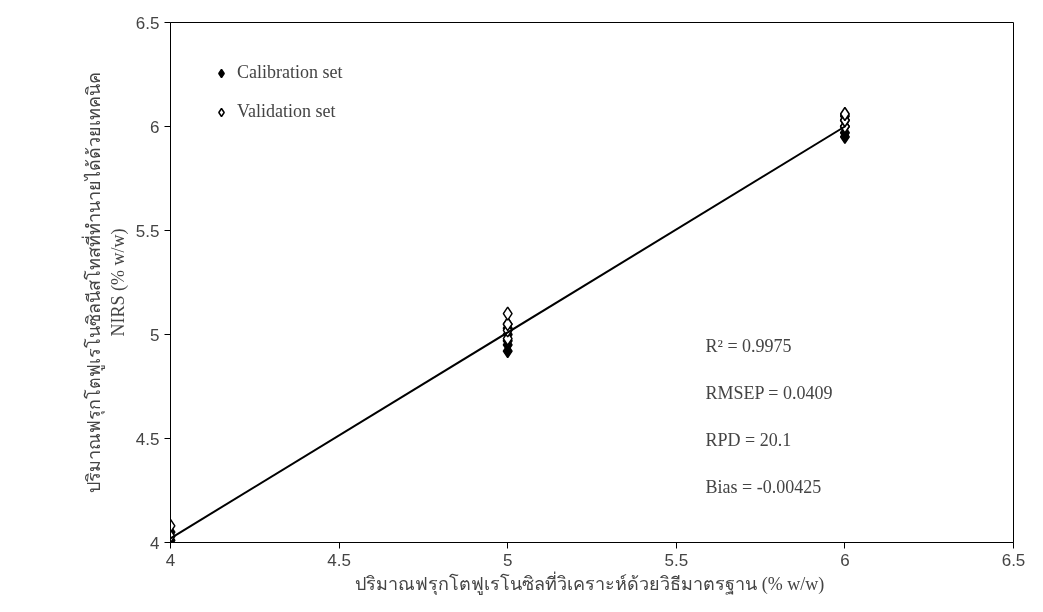  What do you see at coordinates (155, 543) in the screenshot?
I see `y-tick-label: 4` at bounding box center [155, 543].